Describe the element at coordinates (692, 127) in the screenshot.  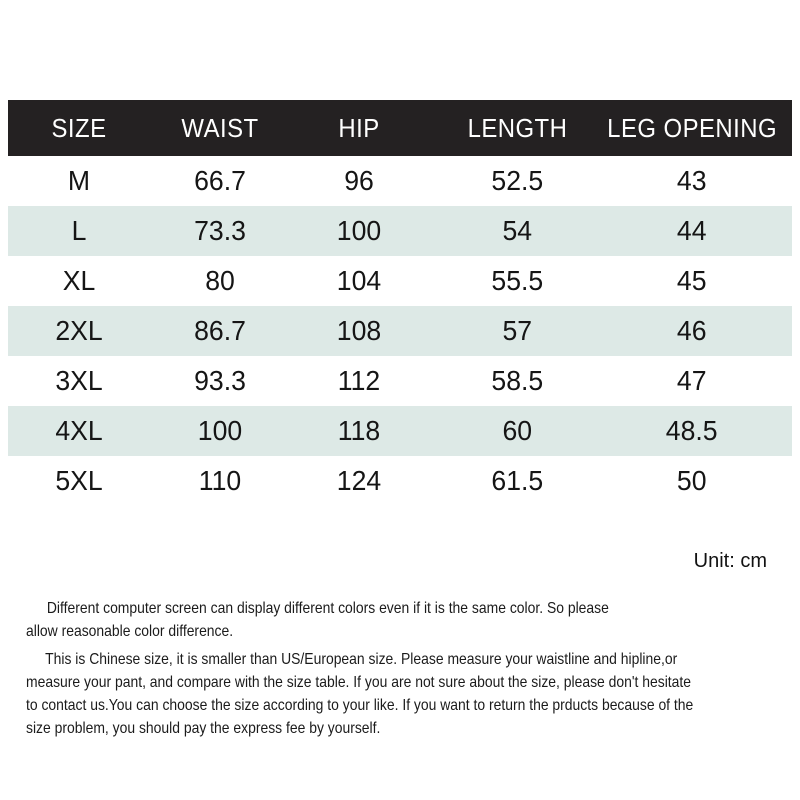
I see `column-header-leg-opening: LEG OPENING` at that location.